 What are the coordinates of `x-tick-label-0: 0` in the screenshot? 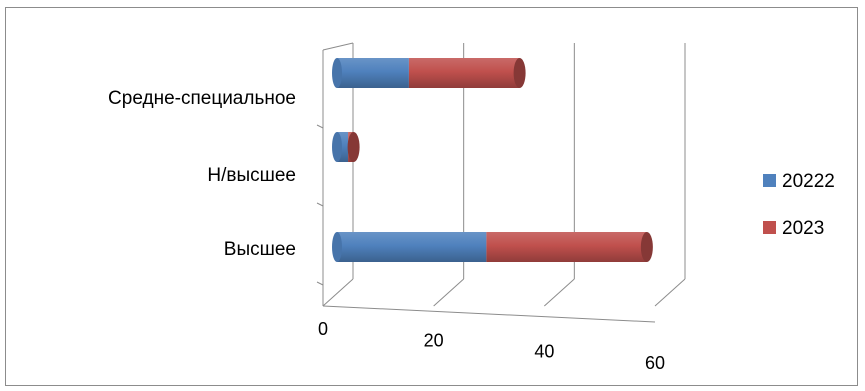 It's located at (323, 329).